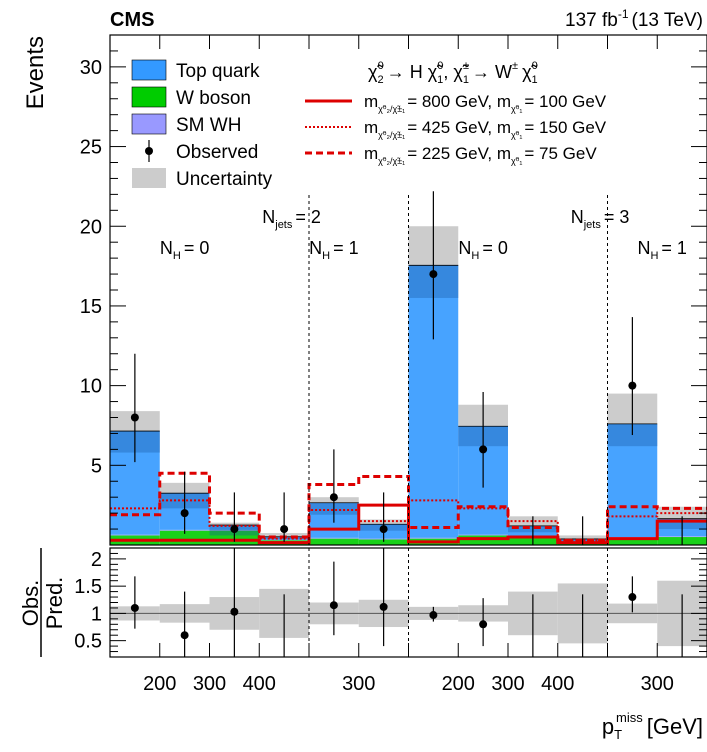 This screenshot has width=707, height=752. I want to click on process-label: χ̃20→ H χ̃10, χ̃1±→ W±χ̃10, so click(453, 73).